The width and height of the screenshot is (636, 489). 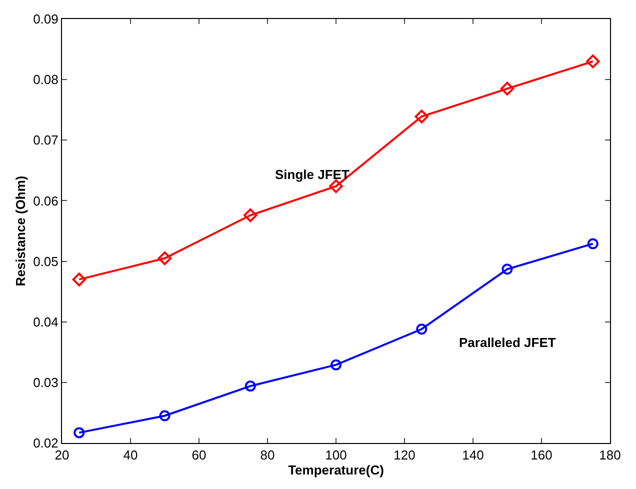 What do you see at coordinates (20, 231) in the screenshot?
I see `y-axis-title: Resistance (Ohm)` at bounding box center [20, 231].